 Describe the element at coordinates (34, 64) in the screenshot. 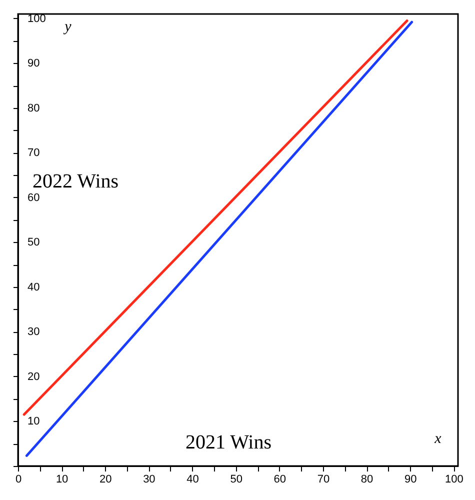

I see `y-tick-label: 90` at that location.